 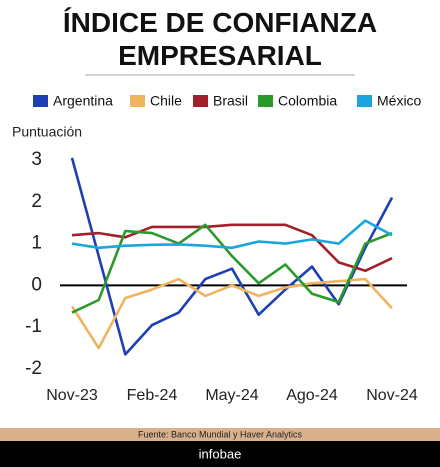 I want to click on legend-label: Brasil, so click(x=230, y=101).